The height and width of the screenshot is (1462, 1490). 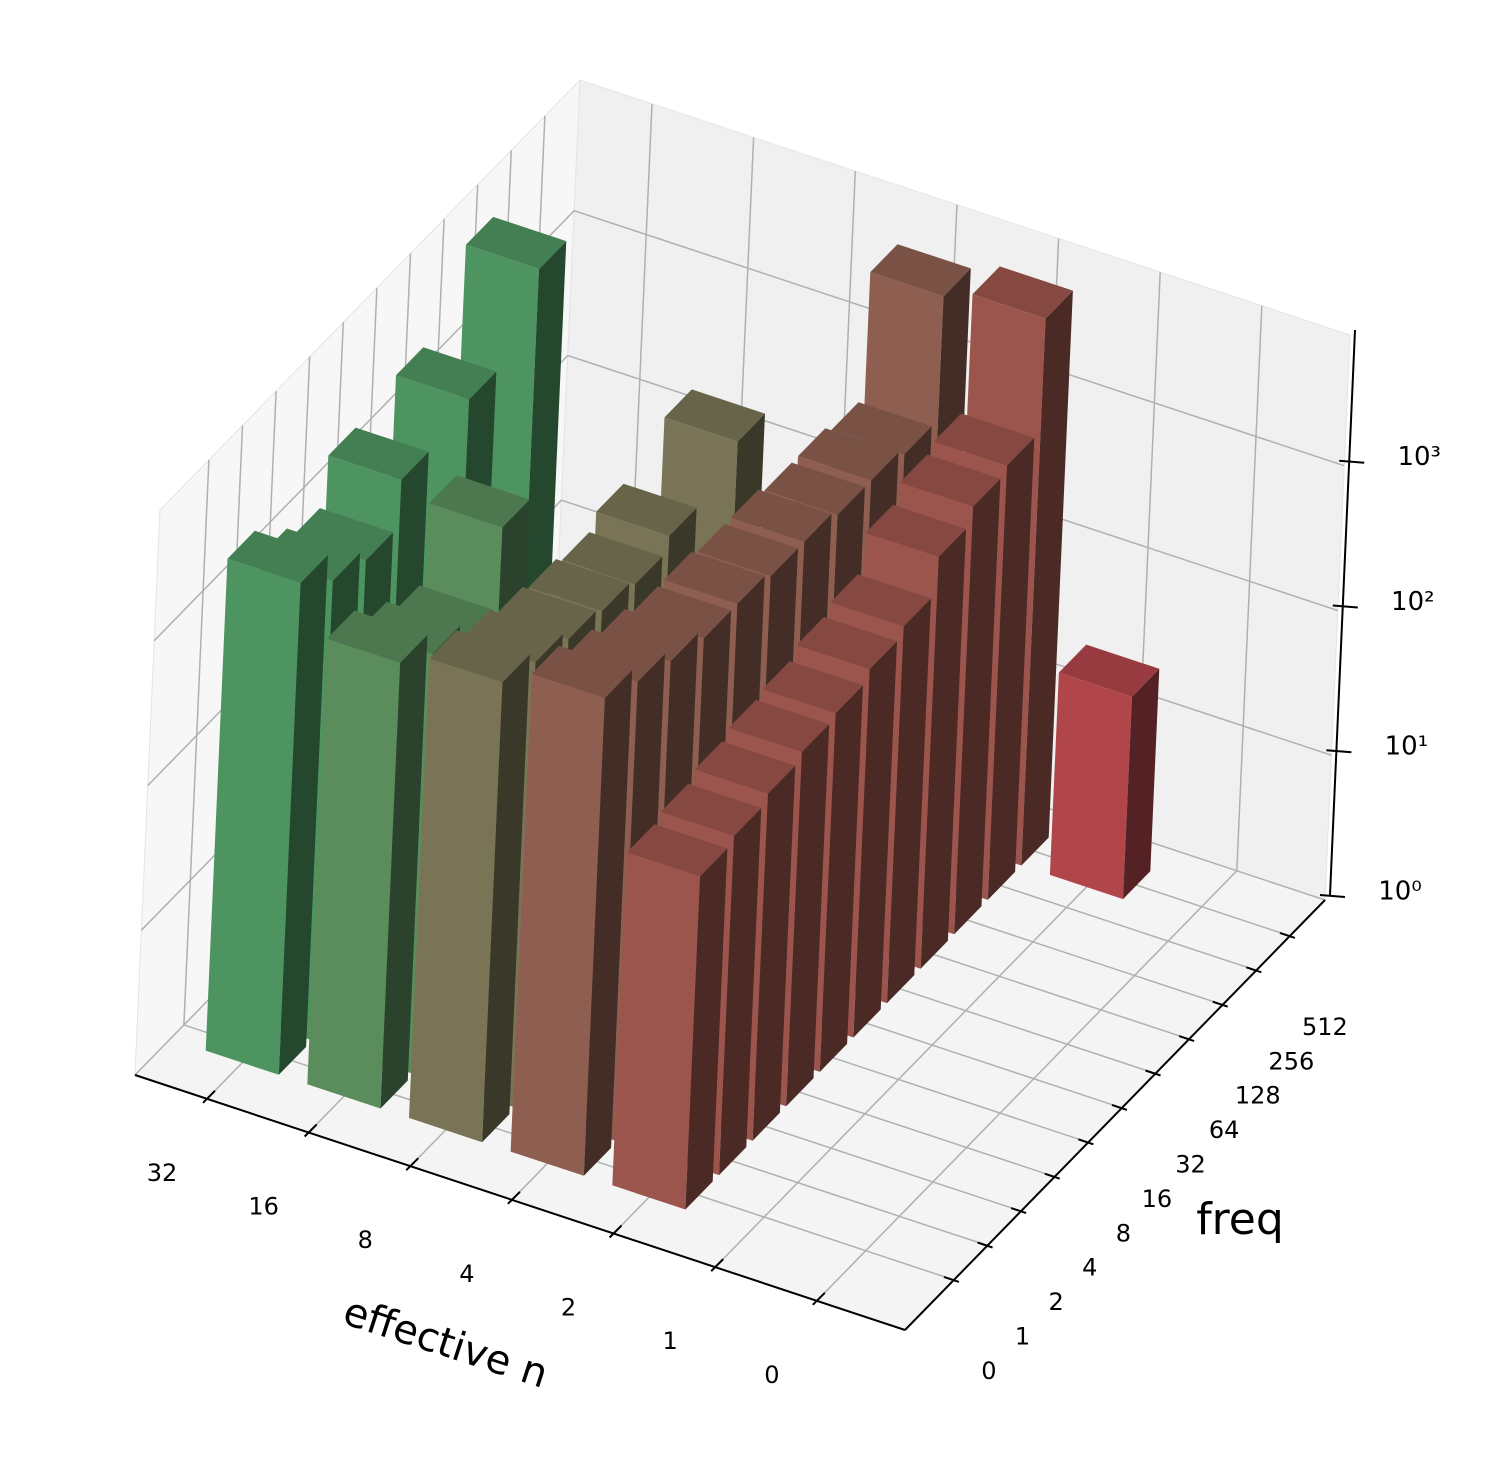 I want to click on y-tick-label: 512, so click(x=1325, y=1027).